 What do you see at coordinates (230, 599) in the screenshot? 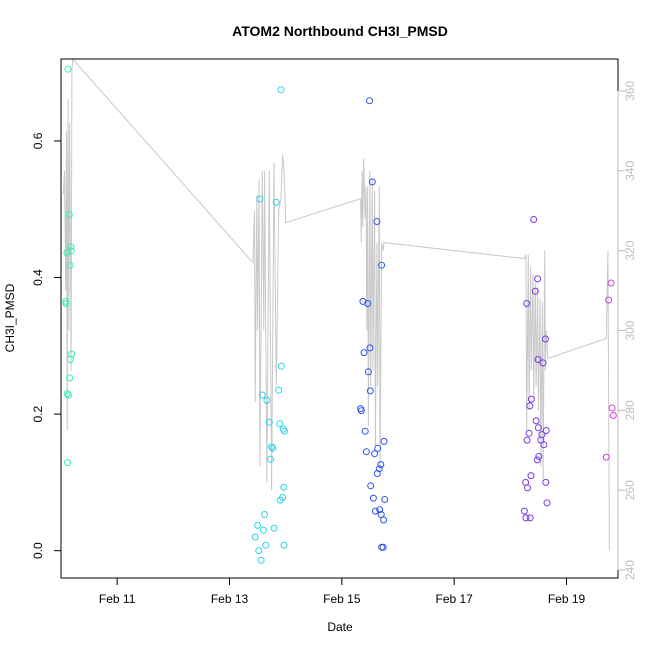
I see `x-tick-label: Feb 13` at bounding box center [230, 599].